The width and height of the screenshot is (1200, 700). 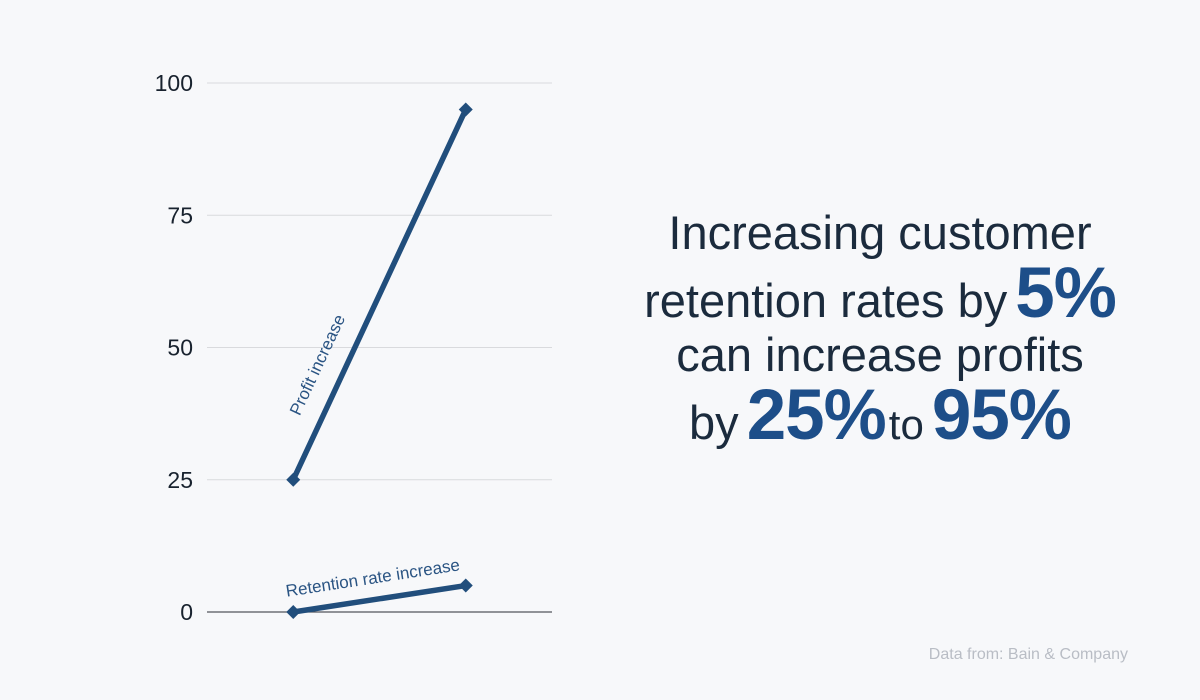 I want to click on y-tick-0: 0, so click(x=186, y=612).